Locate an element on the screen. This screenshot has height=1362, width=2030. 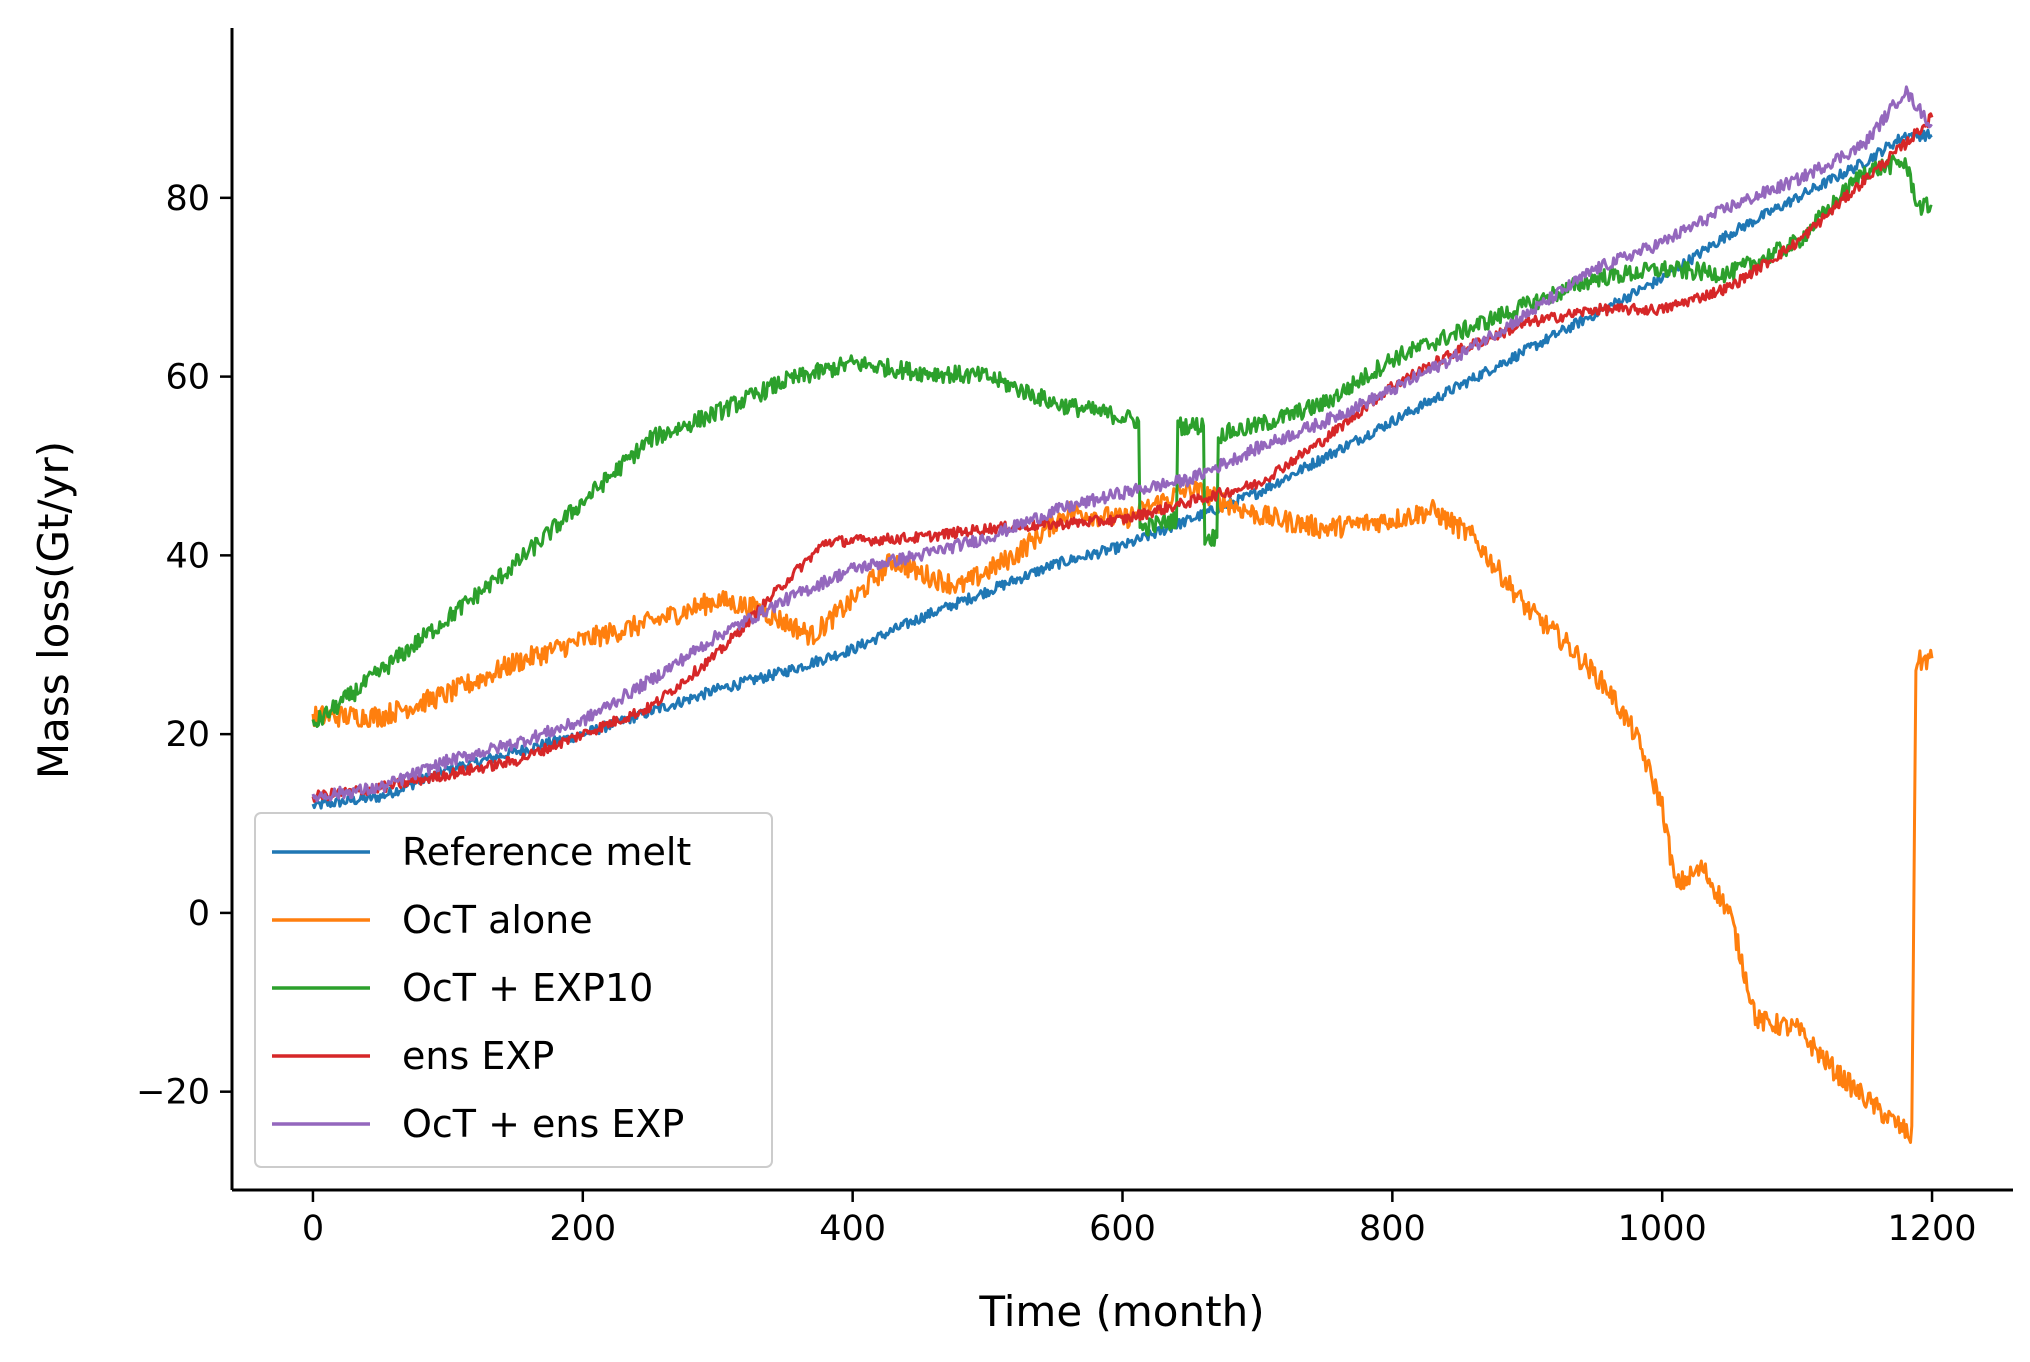
legend-label: OcT + EXP10 is located at coordinates (527, 988).